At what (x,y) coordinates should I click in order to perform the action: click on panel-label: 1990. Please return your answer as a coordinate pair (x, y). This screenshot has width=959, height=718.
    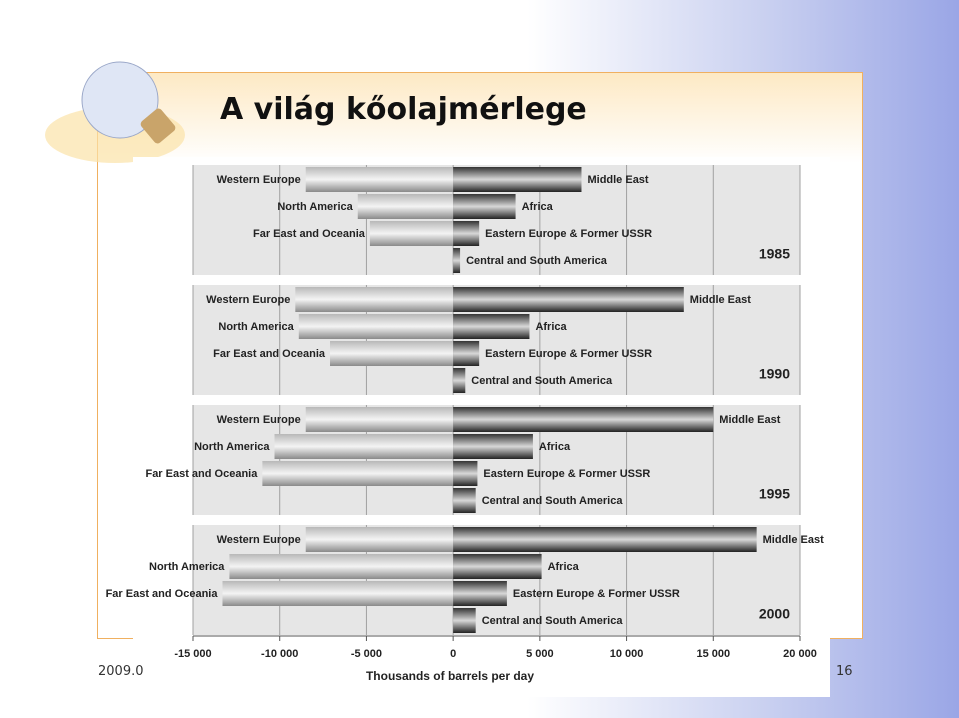
    Looking at the image, I should click on (774, 374).